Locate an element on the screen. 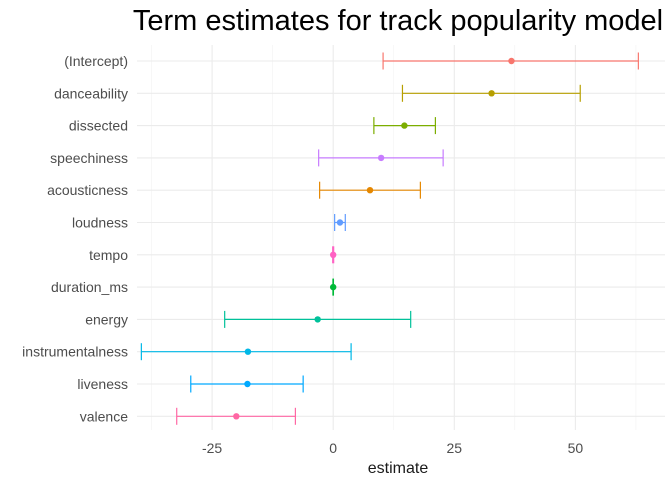 Image resolution: width=672 pixels, height=480 pixels. x-axis-tick-labels: -25 0 25 50 is located at coordinates (392, 448).